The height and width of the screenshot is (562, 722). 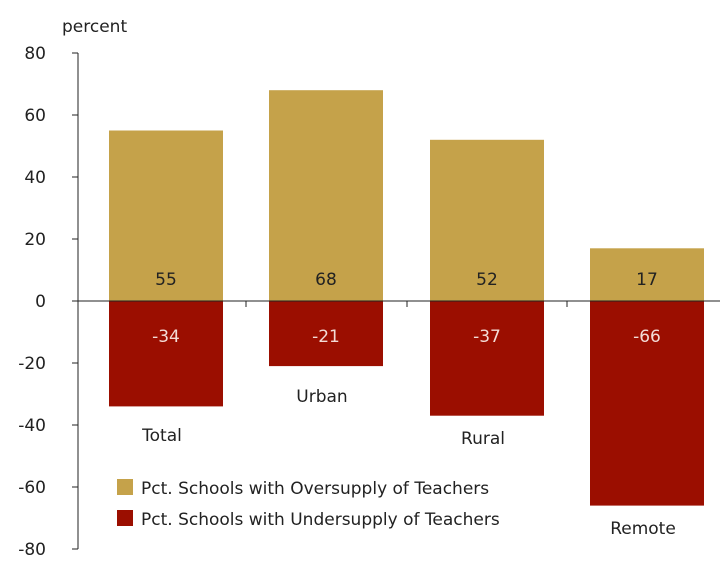 What do you see at coordinates (166, 337) in the screenshot?
I see `data-label: -34` at bounding box center [166, 337].